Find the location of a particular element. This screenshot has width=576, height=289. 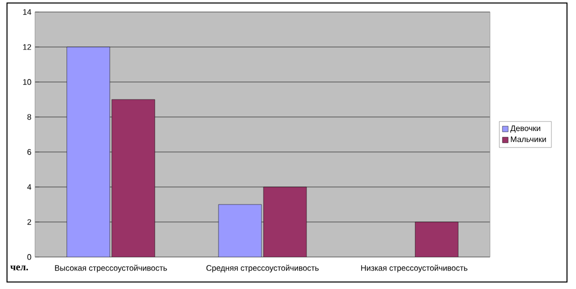

y-tick-label: 14 is located at coordinates (27, 12).